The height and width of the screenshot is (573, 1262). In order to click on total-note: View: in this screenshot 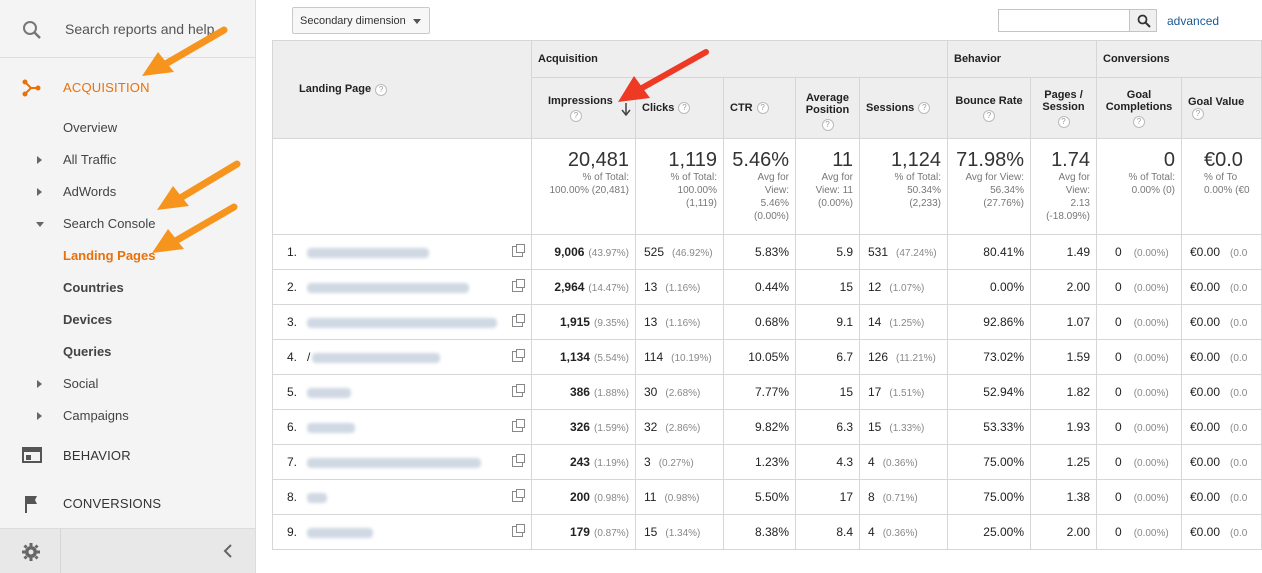, I will do `click(1077, 190)`.